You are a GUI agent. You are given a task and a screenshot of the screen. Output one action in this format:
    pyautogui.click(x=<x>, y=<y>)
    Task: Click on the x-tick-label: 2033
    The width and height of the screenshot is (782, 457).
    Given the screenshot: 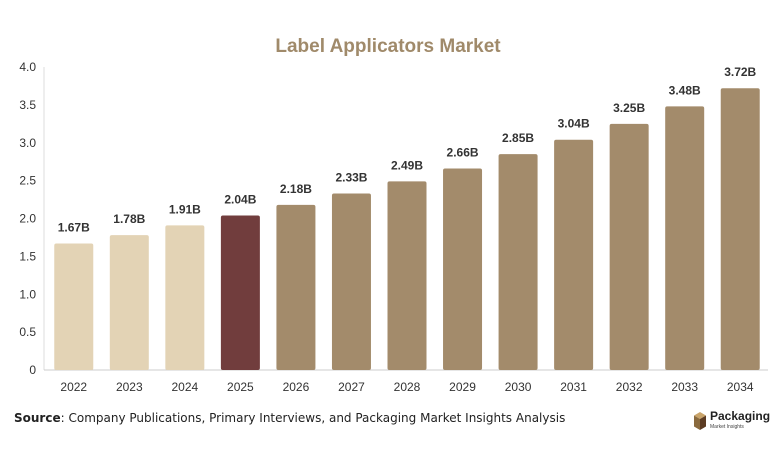 What is the action you would take?
    pyautogui.click(x=684, y=387)
    